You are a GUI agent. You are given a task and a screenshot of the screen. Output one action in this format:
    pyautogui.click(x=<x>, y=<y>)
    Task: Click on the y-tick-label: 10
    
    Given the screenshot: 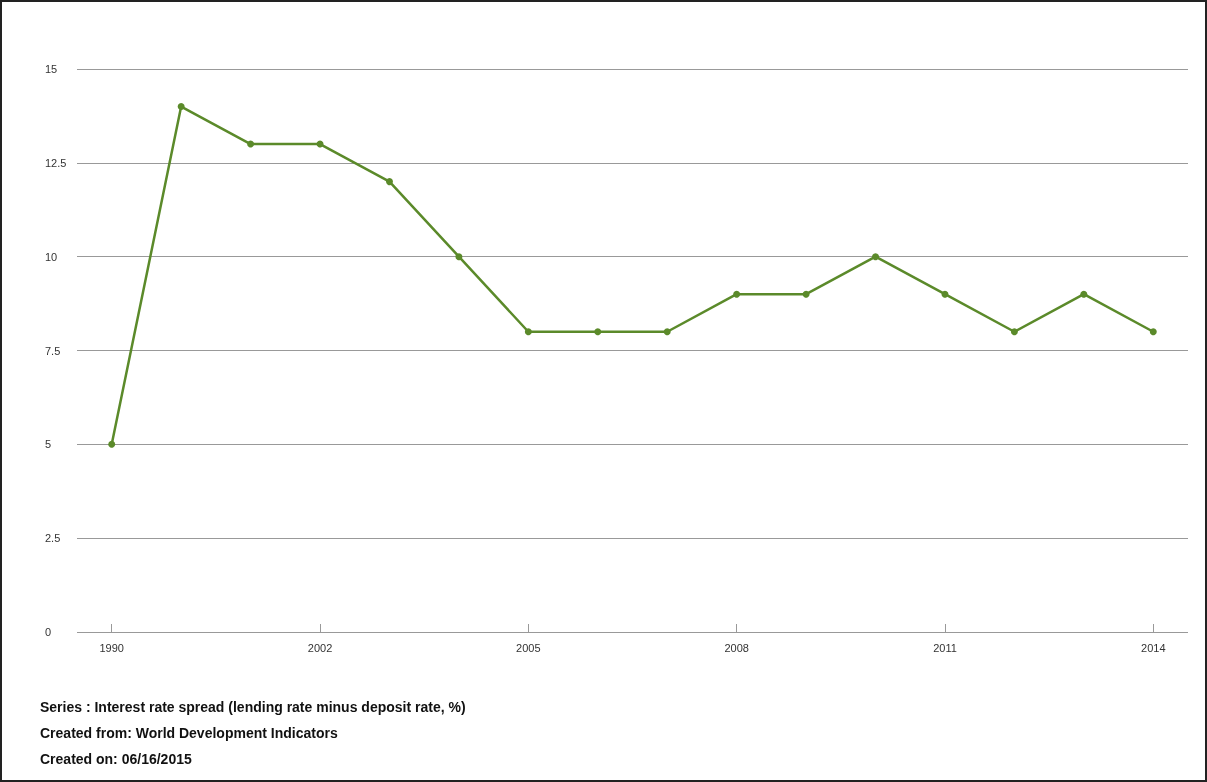 What is the action you would take?
    pyautogui.click(x=51, y=256)
    